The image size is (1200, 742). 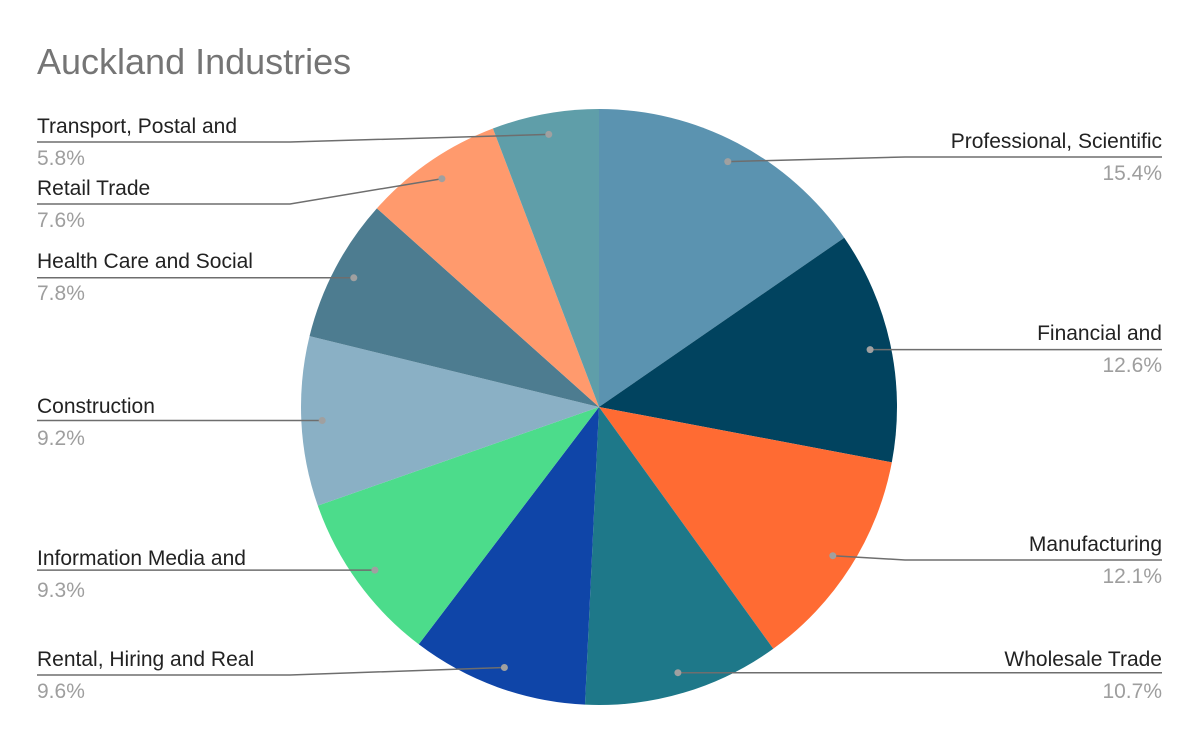 I want to click on slice-value-construction: 9.2%, so click(x=61, y=438).